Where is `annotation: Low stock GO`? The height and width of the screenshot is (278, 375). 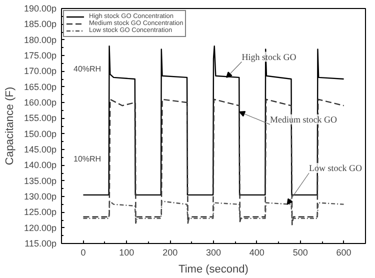 annotation: Low stock GO is located at coordinates (336, 168).